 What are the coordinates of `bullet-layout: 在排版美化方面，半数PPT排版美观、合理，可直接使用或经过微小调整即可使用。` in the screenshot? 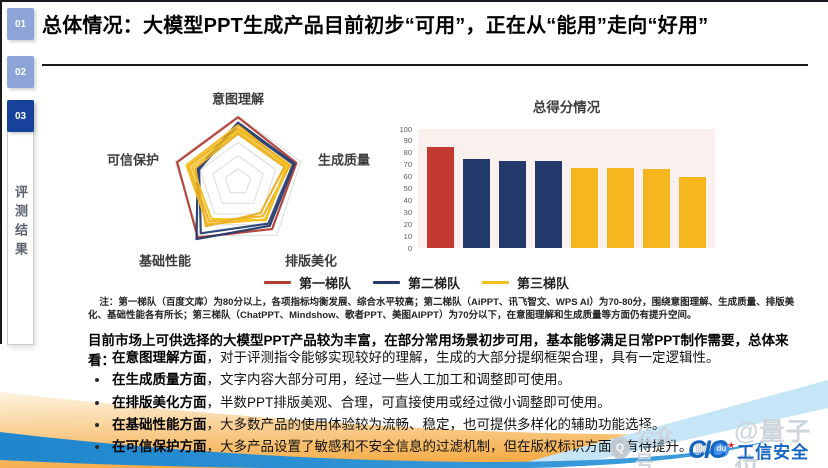 It's located at (452, 403).